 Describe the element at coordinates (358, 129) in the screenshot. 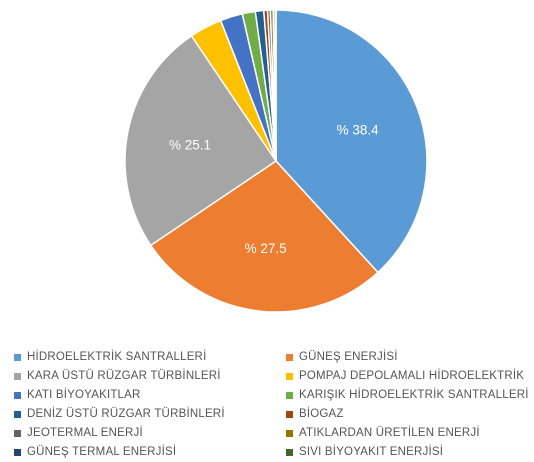

I see `slice-data-label: % 38.4` at that location.